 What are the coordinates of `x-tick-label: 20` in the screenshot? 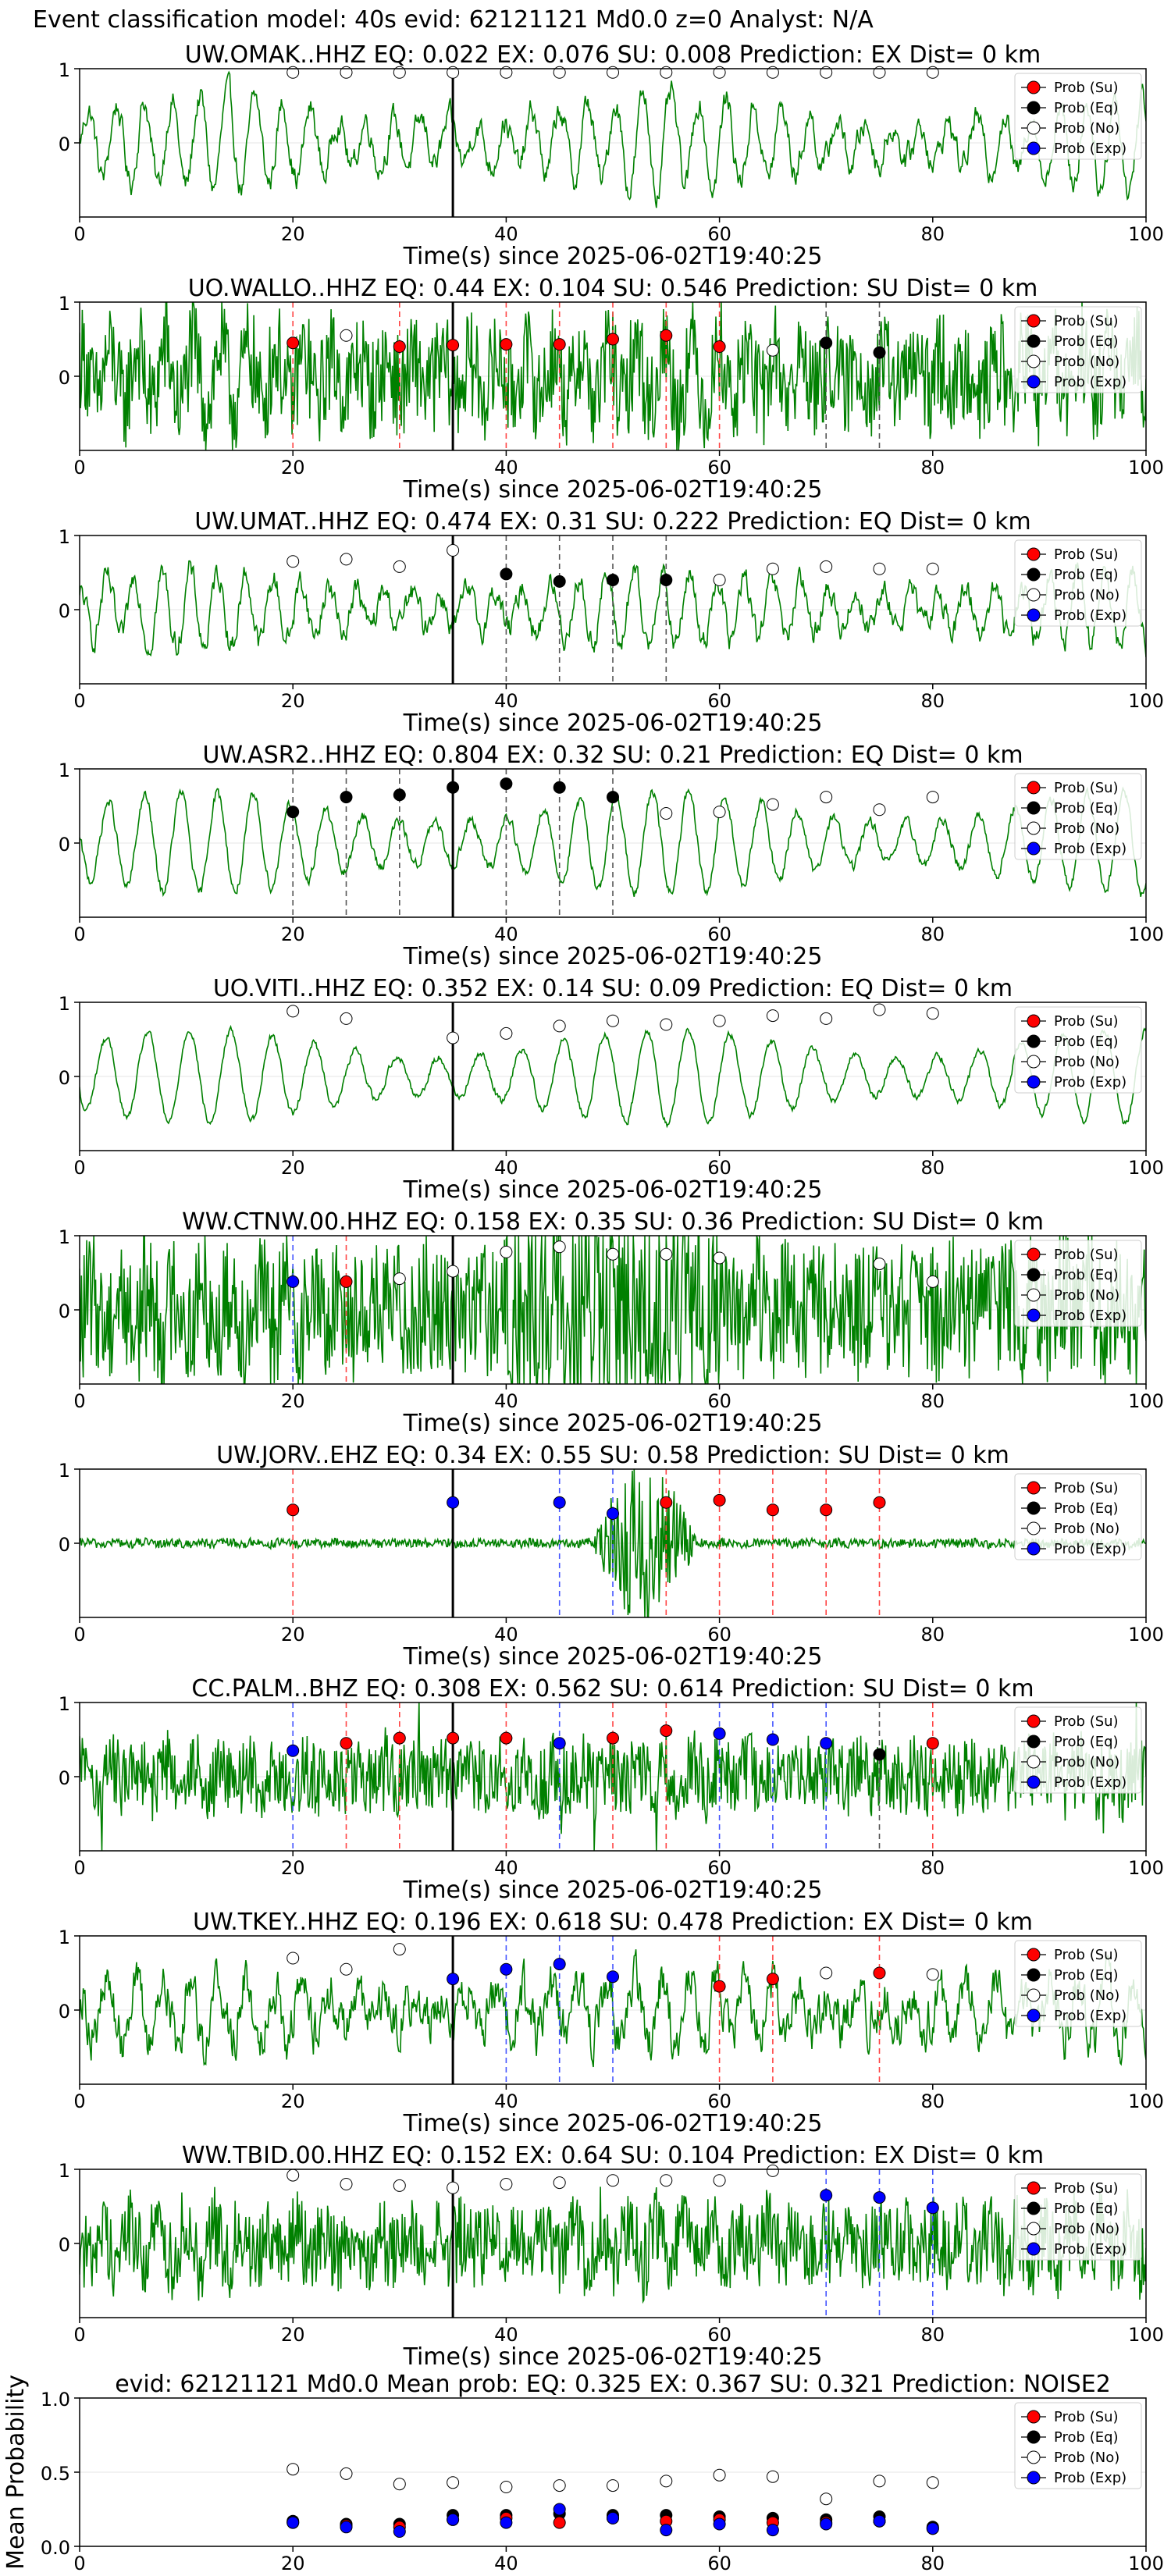 It's located at (293, 2101).